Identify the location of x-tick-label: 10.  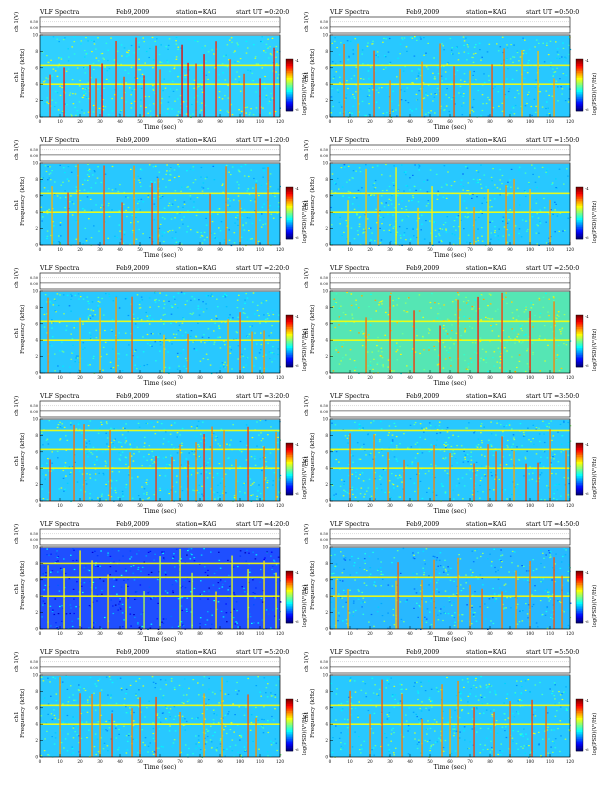
(60, 249).